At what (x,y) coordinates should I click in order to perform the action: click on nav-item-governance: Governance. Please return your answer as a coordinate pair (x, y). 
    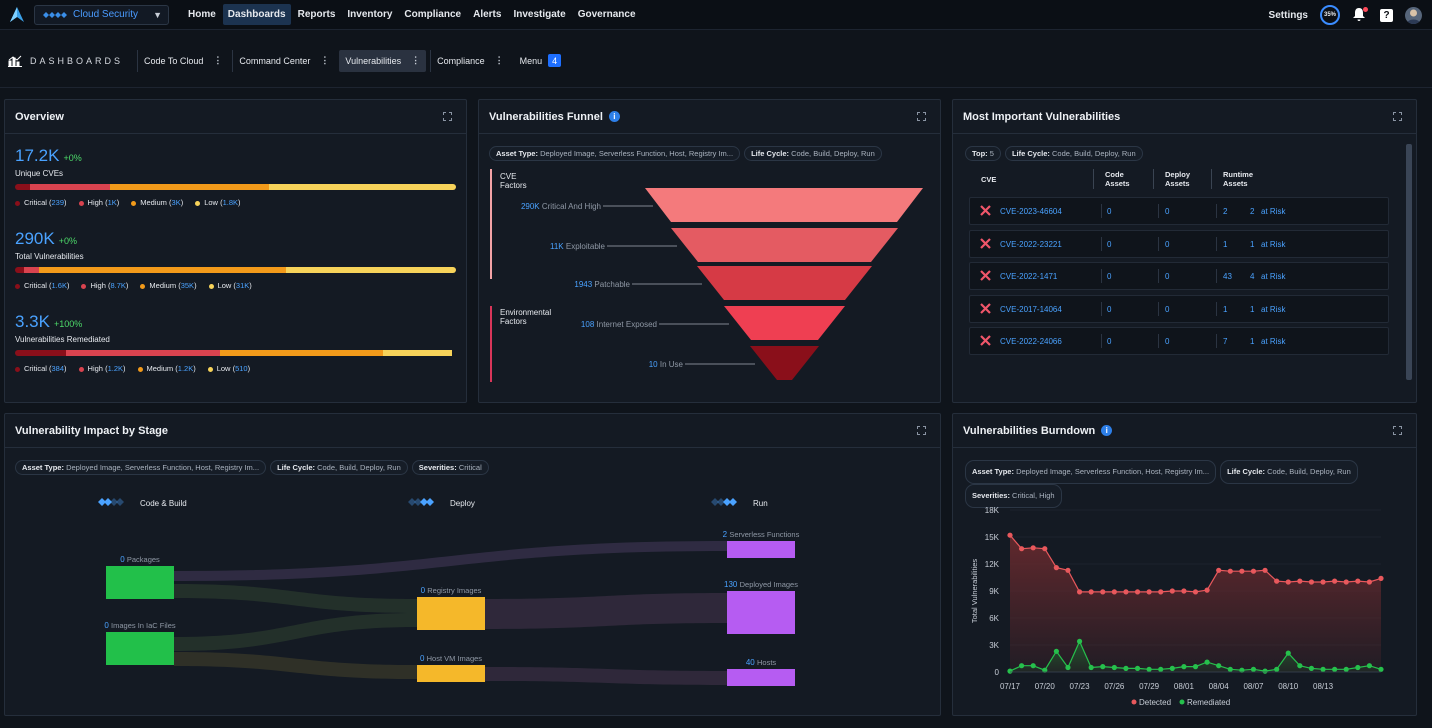
    Looking at the image, I should click on (606, 14).